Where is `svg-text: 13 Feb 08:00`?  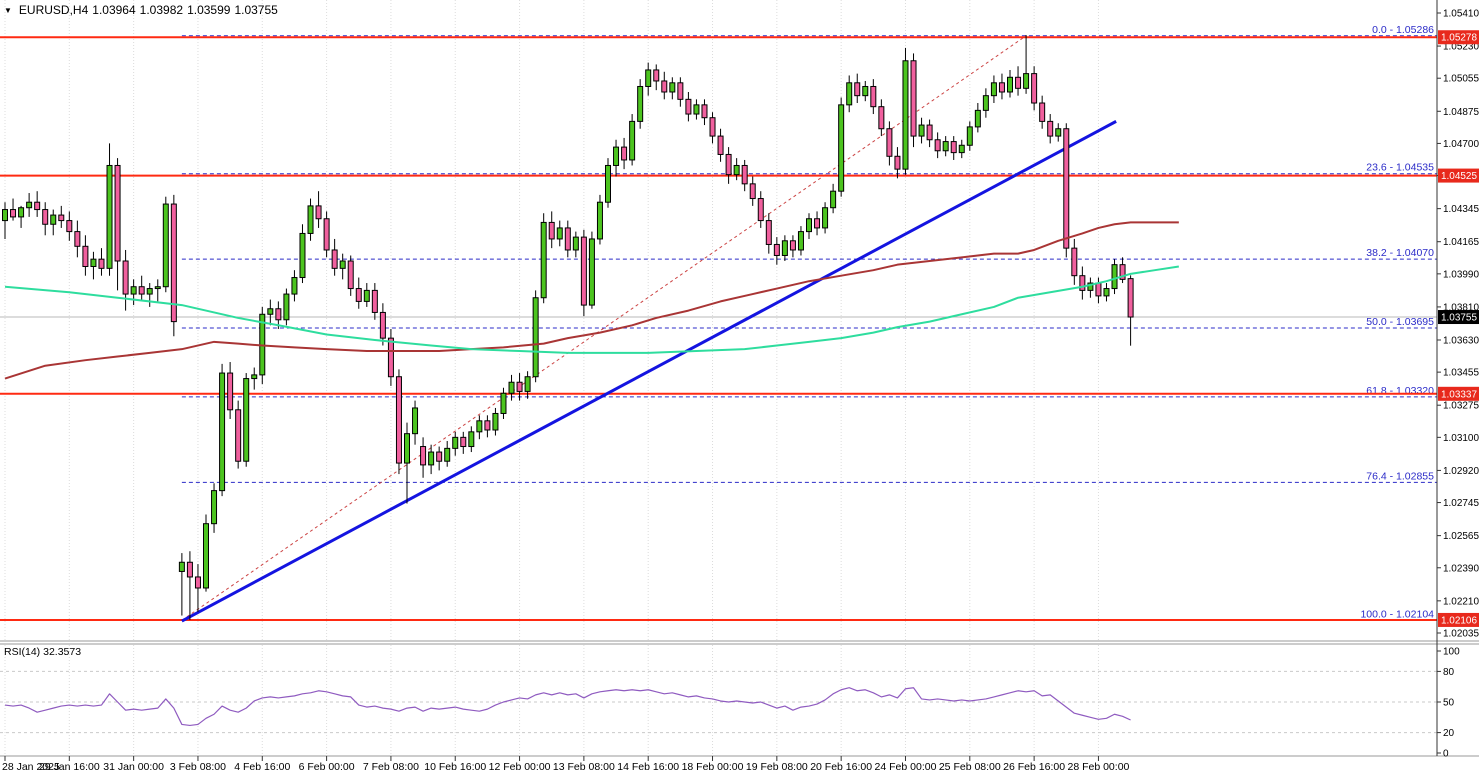 svg-text: 13 Feb 08:00 is located at coordinates (584, 767).